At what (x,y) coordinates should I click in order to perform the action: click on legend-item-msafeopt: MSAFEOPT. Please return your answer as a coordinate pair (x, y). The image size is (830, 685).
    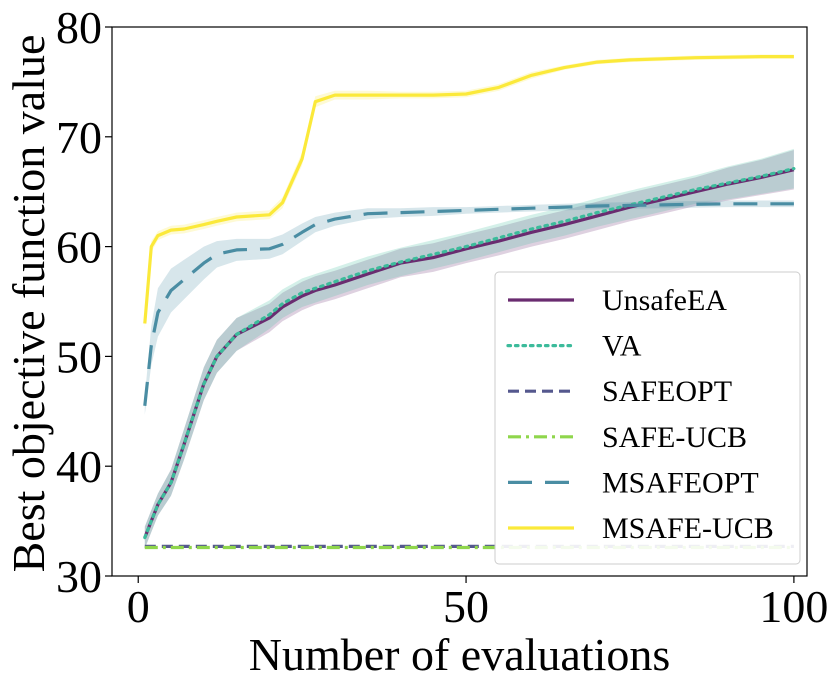
    Looking at the image, I should click on (633, 482).